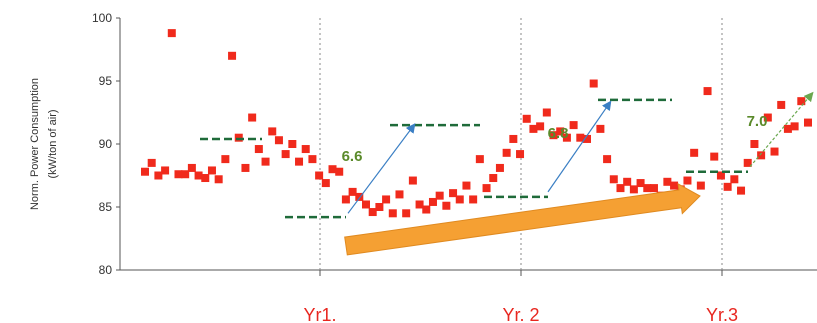  I want to click on y-tick-label: 100, so click(102, 18).